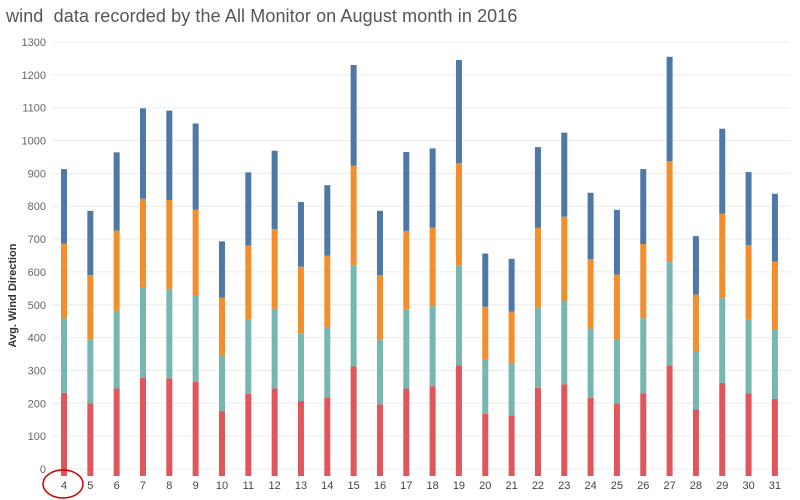 The width and height of the screenshot is (800, 500). I want to click on bar-segment-21-s1, so click(511, 445).